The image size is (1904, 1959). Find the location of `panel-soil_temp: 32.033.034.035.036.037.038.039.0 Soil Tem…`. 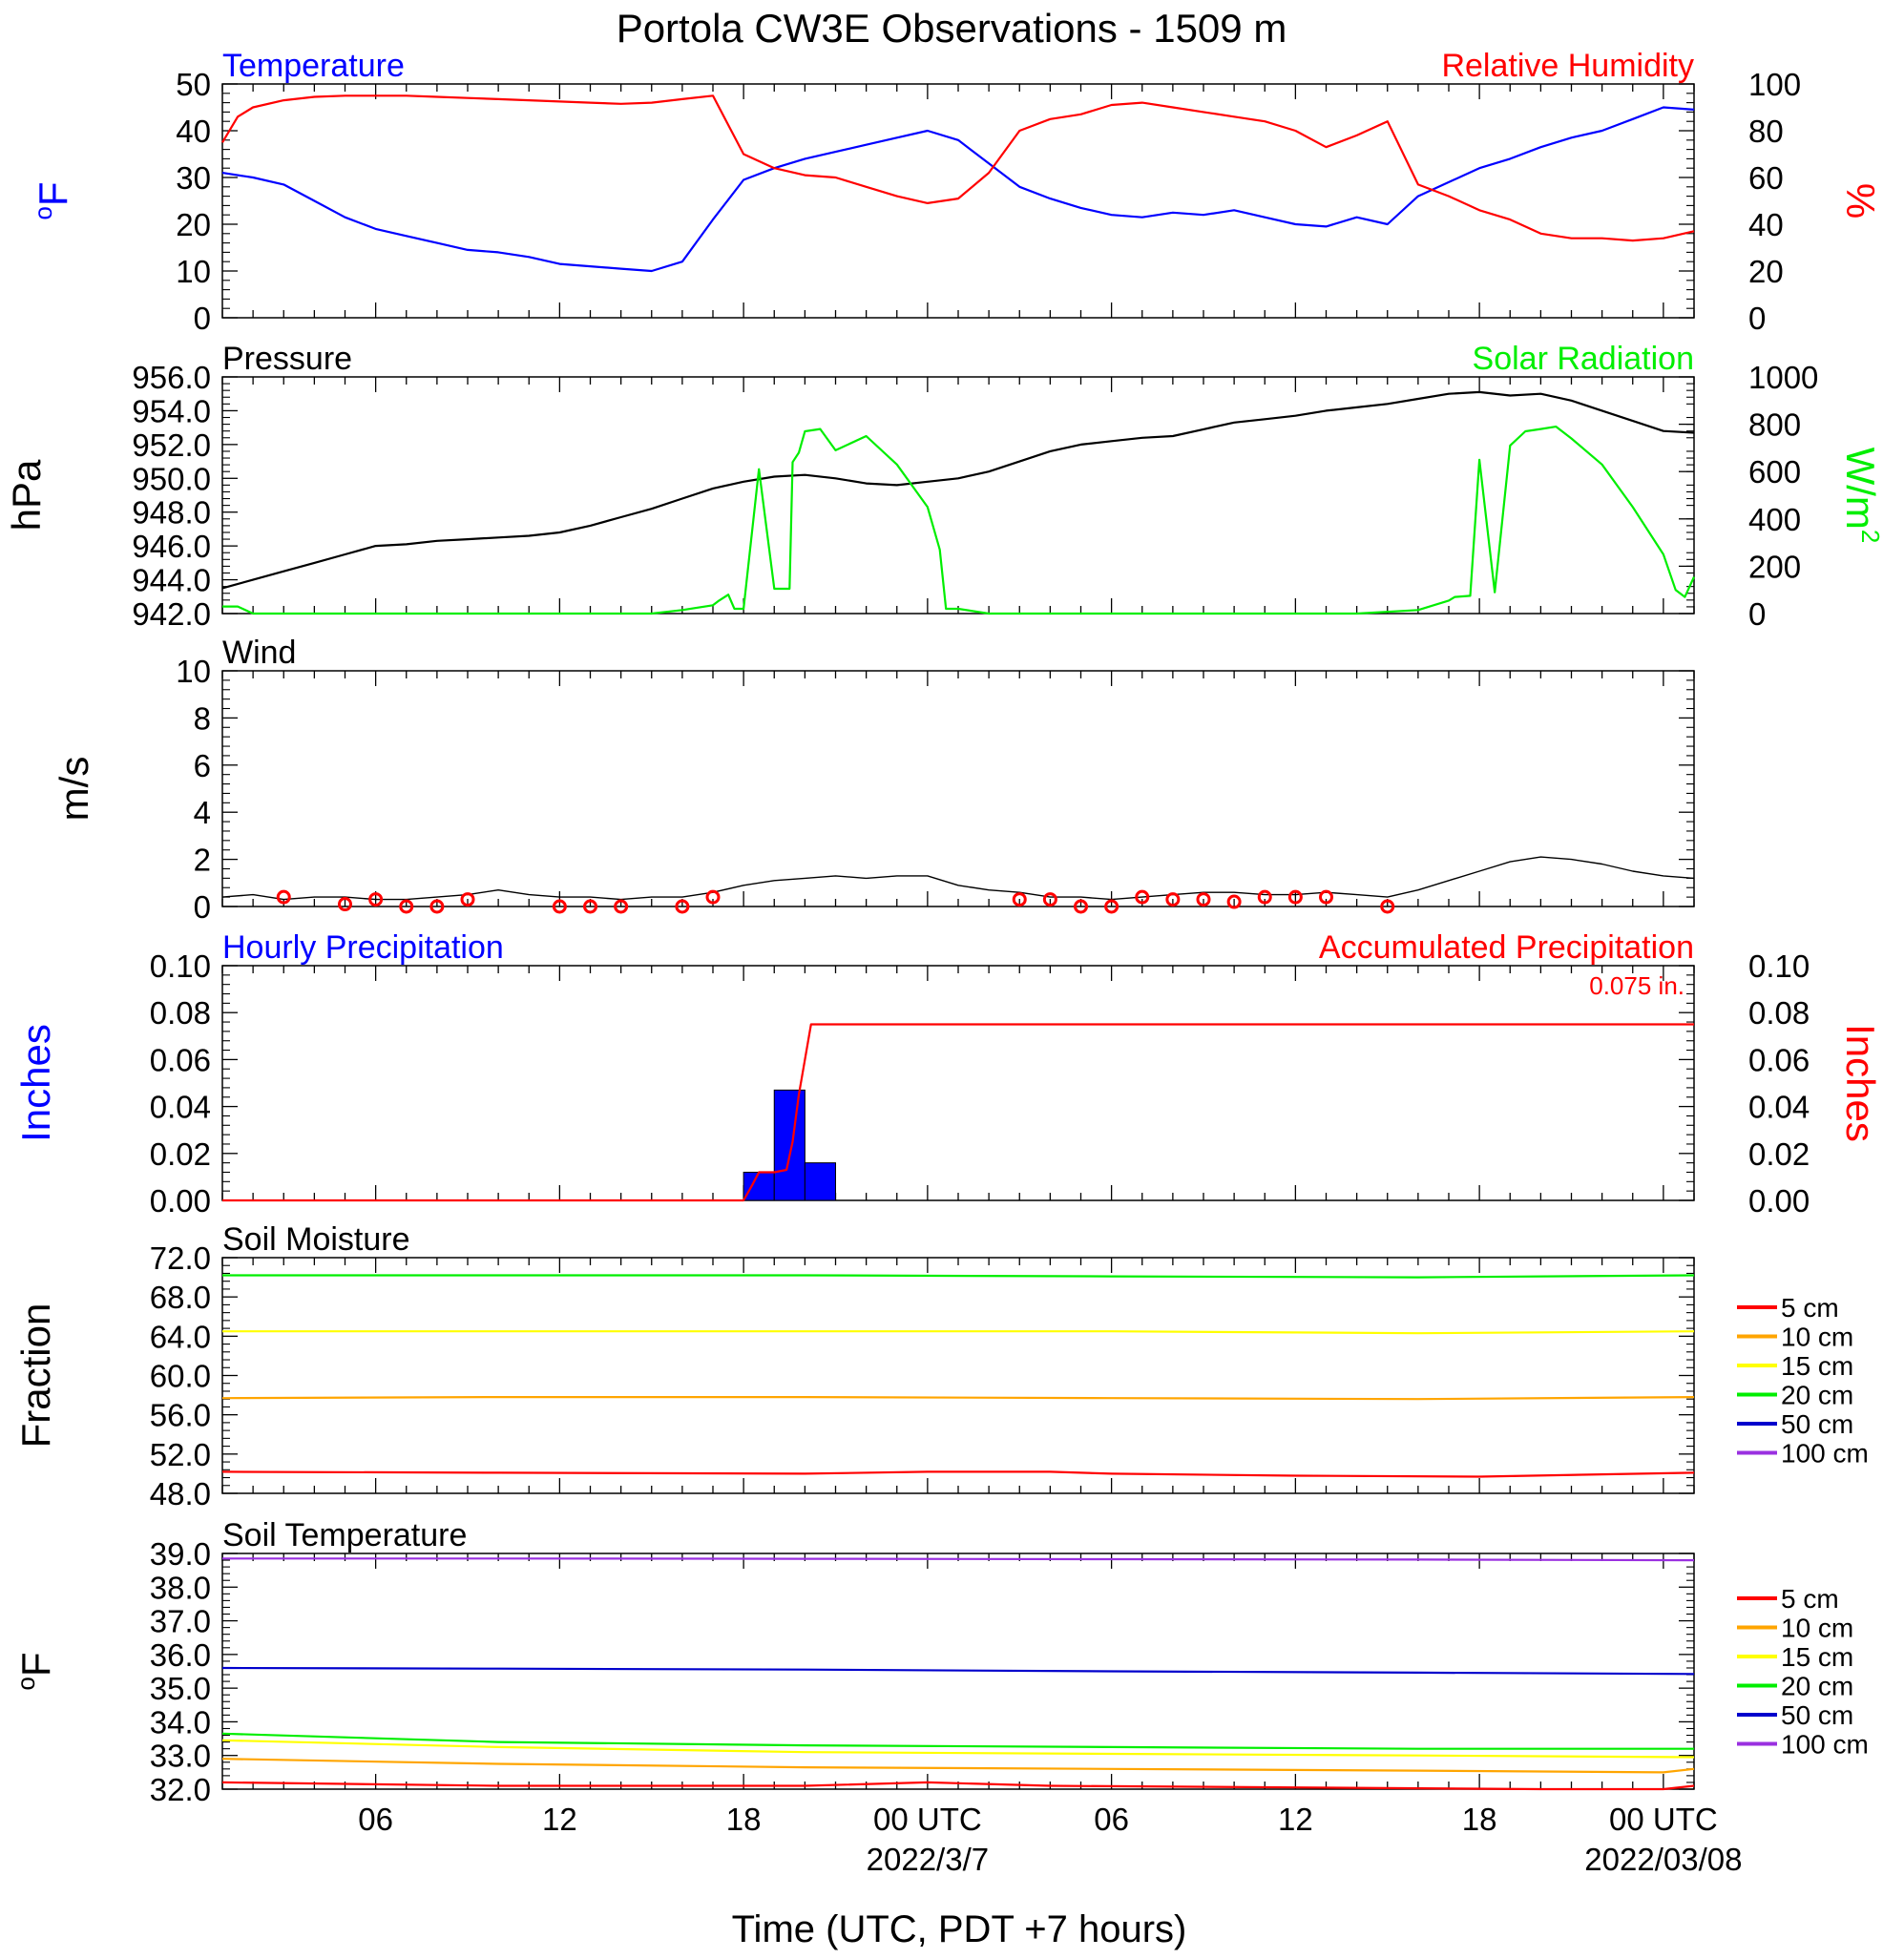

panel-soil_temp: 32.033.034.035.036.037.038.039.0 Soil Tem… is located at coordinates (940, 1662).